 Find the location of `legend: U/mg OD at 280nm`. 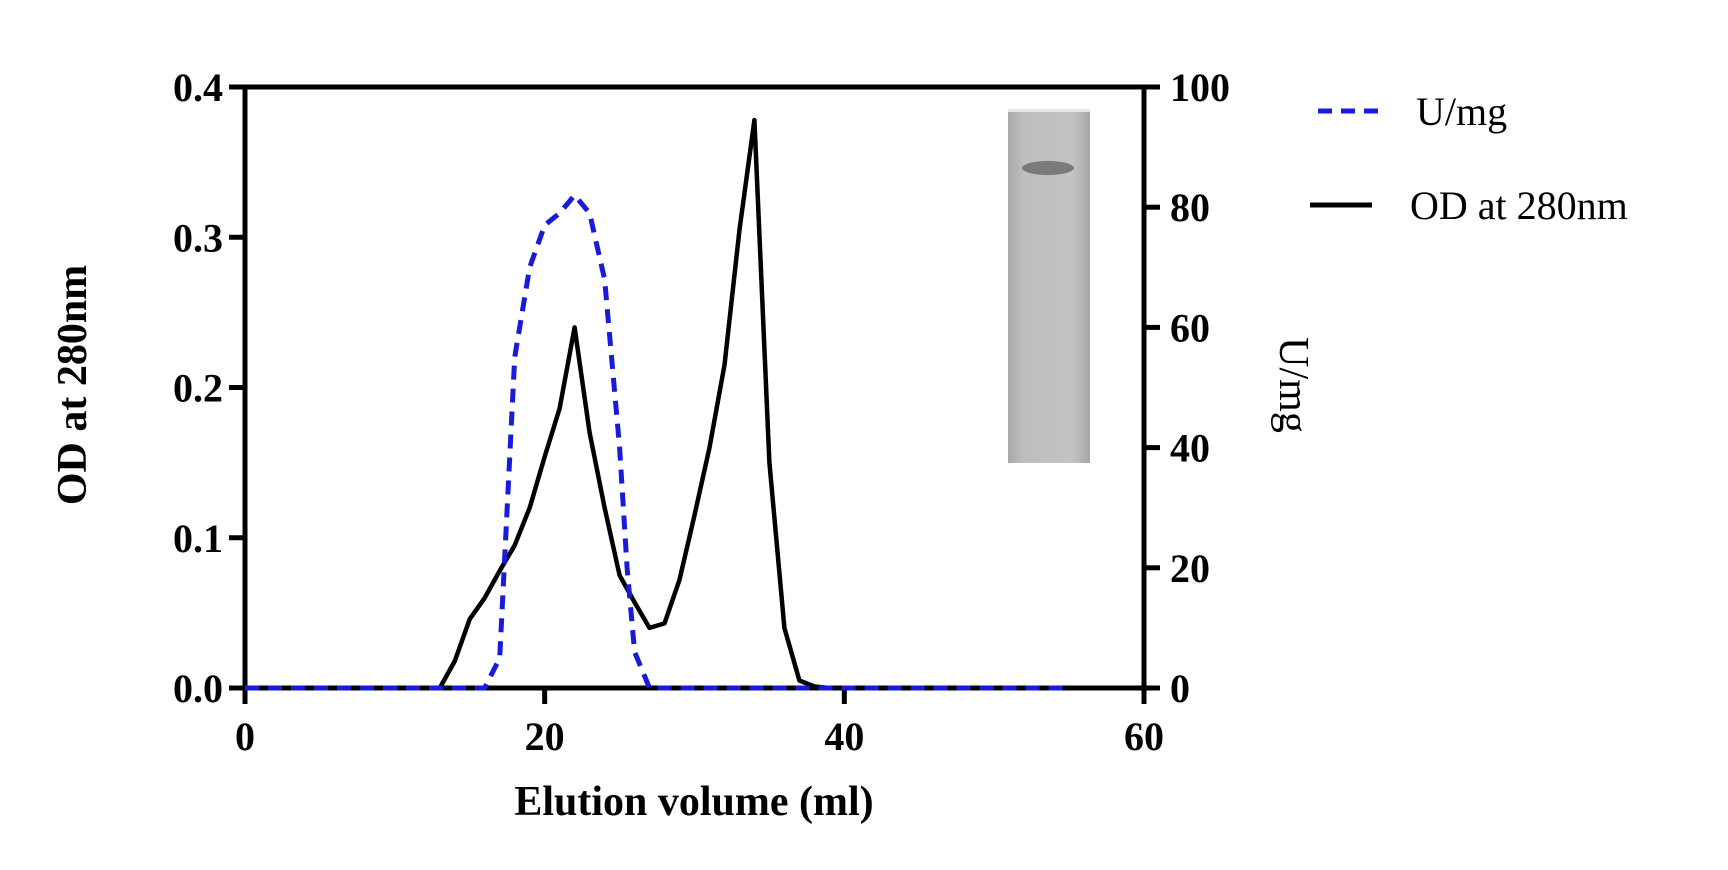

legend: U/mg OD at 280nm is located at coordinates (1469, 158).